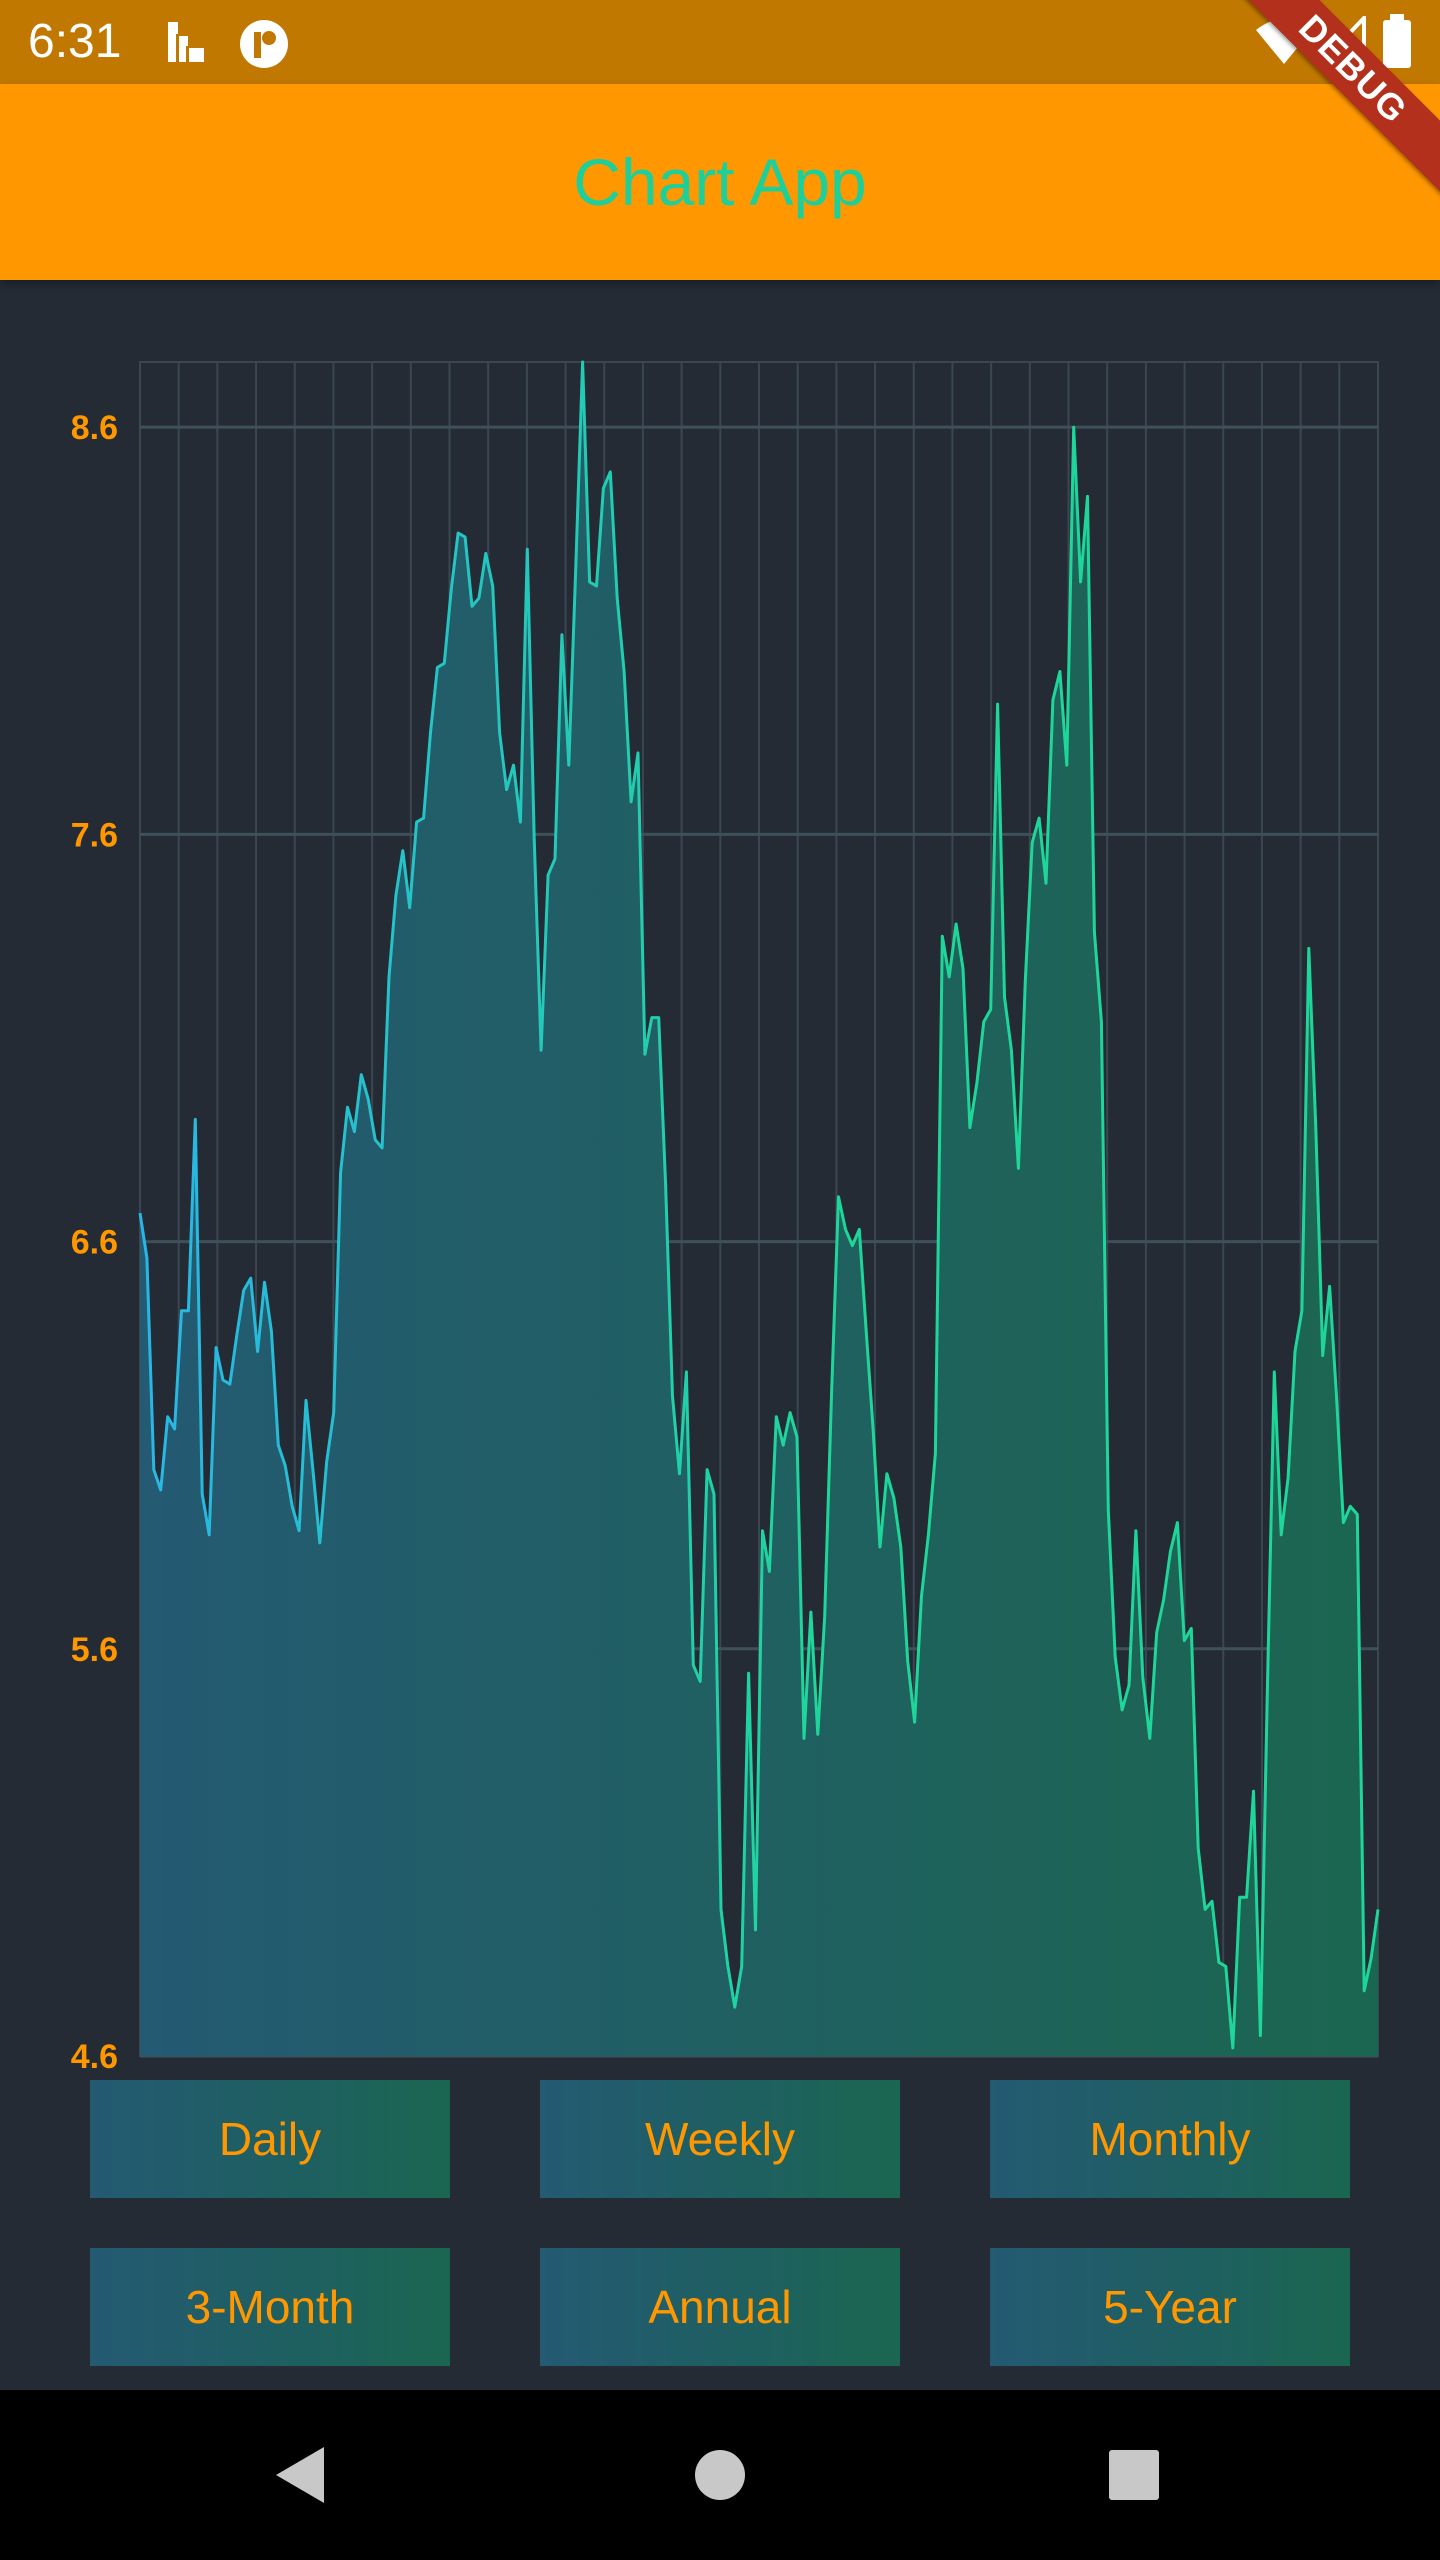  What do you see at coordinates (1170, 2139) in the screenshot?
I see `monthly-button: Monthly` at bounding box center [1170, 2139].